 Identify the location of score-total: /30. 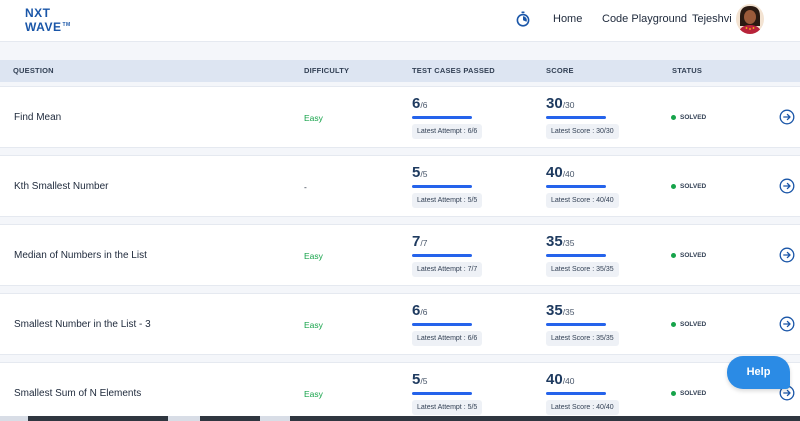
(568, 105).